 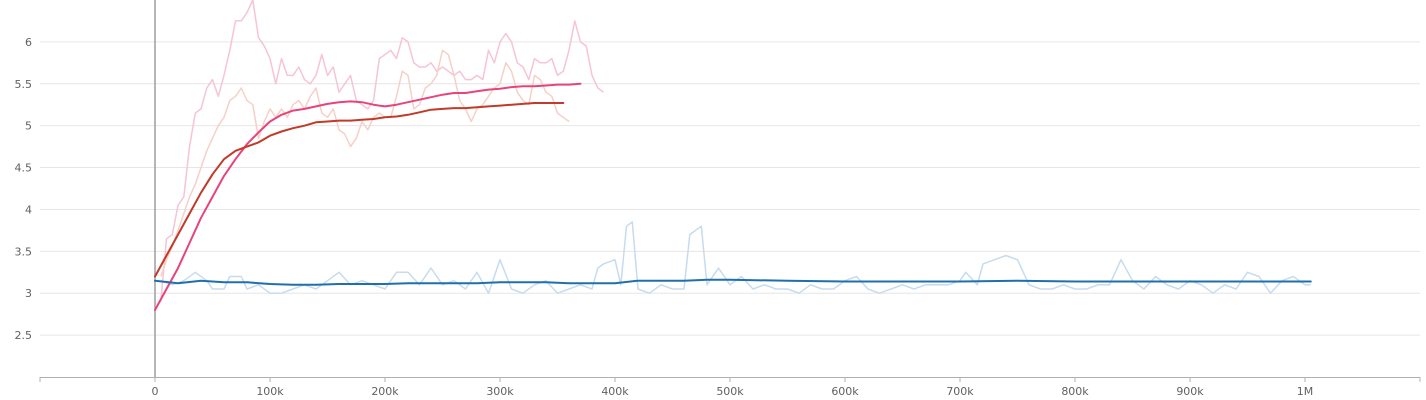 I want to click on x-tick-label: 900k, so click(x=1190, y=391).